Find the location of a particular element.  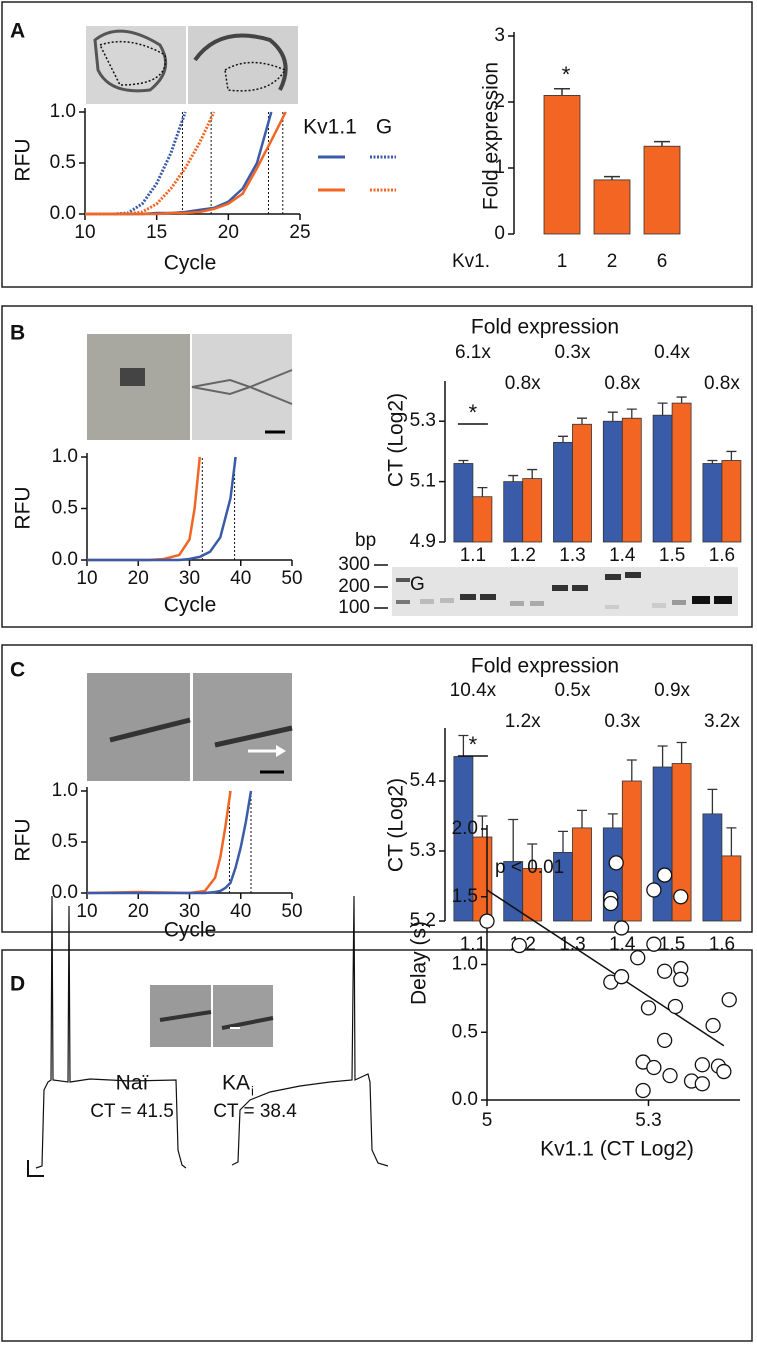

gel-size-label: 200 is located at coordinates (354, 586).